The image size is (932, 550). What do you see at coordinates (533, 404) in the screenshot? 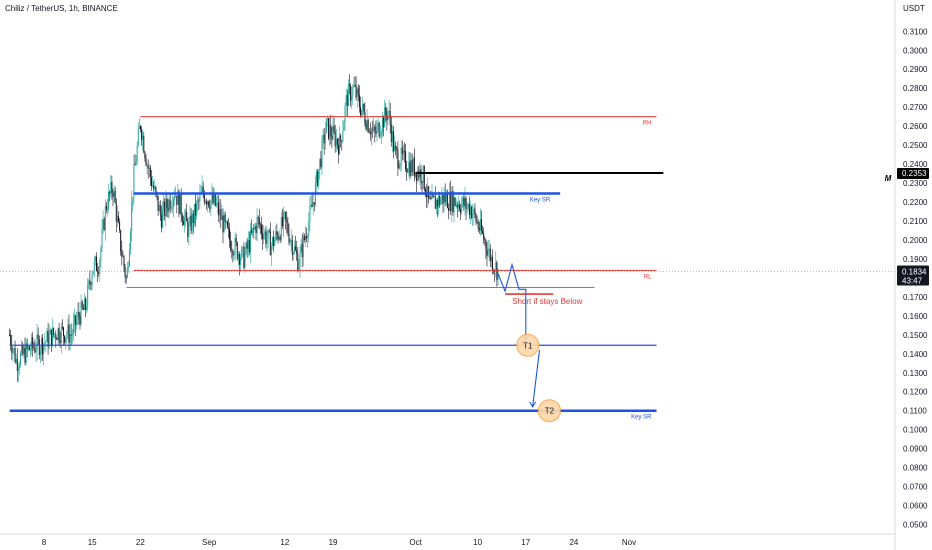
I see `arrow-head` at bounding box center [533, 404].